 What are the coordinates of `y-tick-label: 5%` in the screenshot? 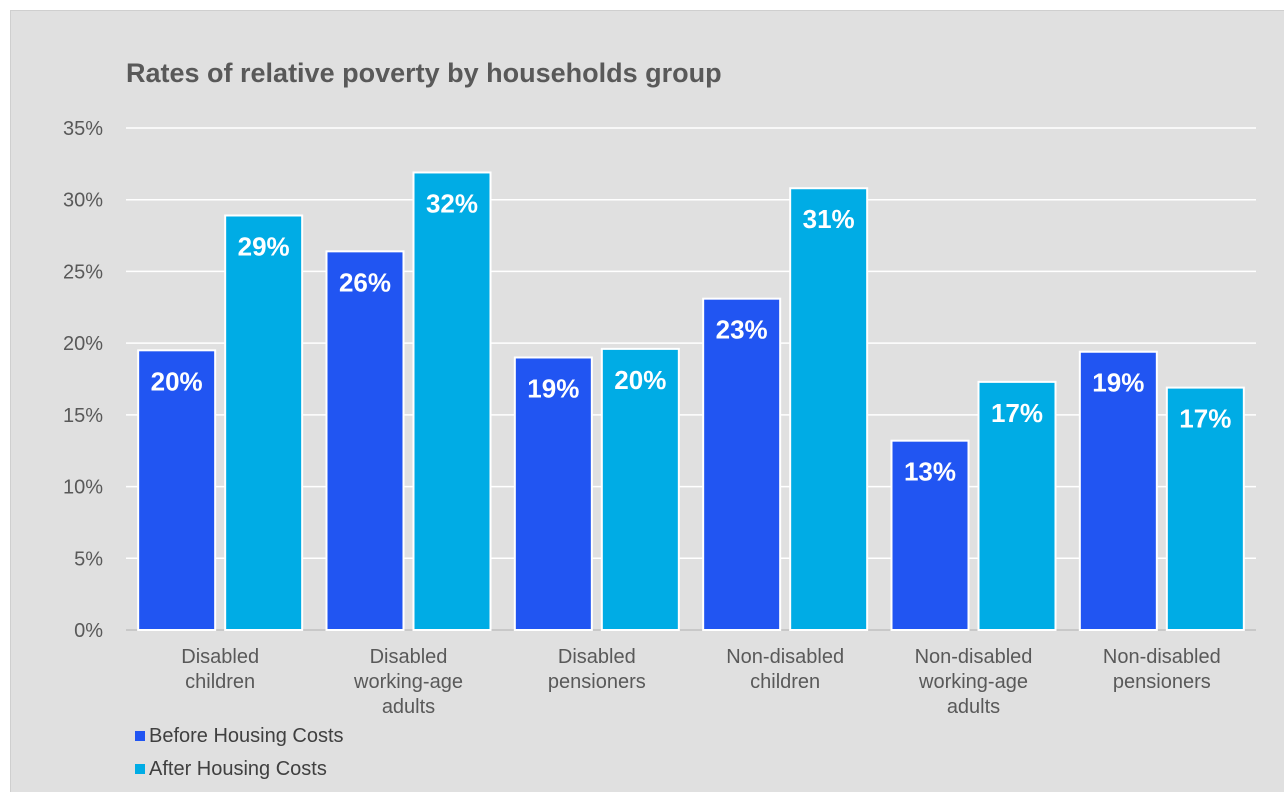 It's located at (88, 559).